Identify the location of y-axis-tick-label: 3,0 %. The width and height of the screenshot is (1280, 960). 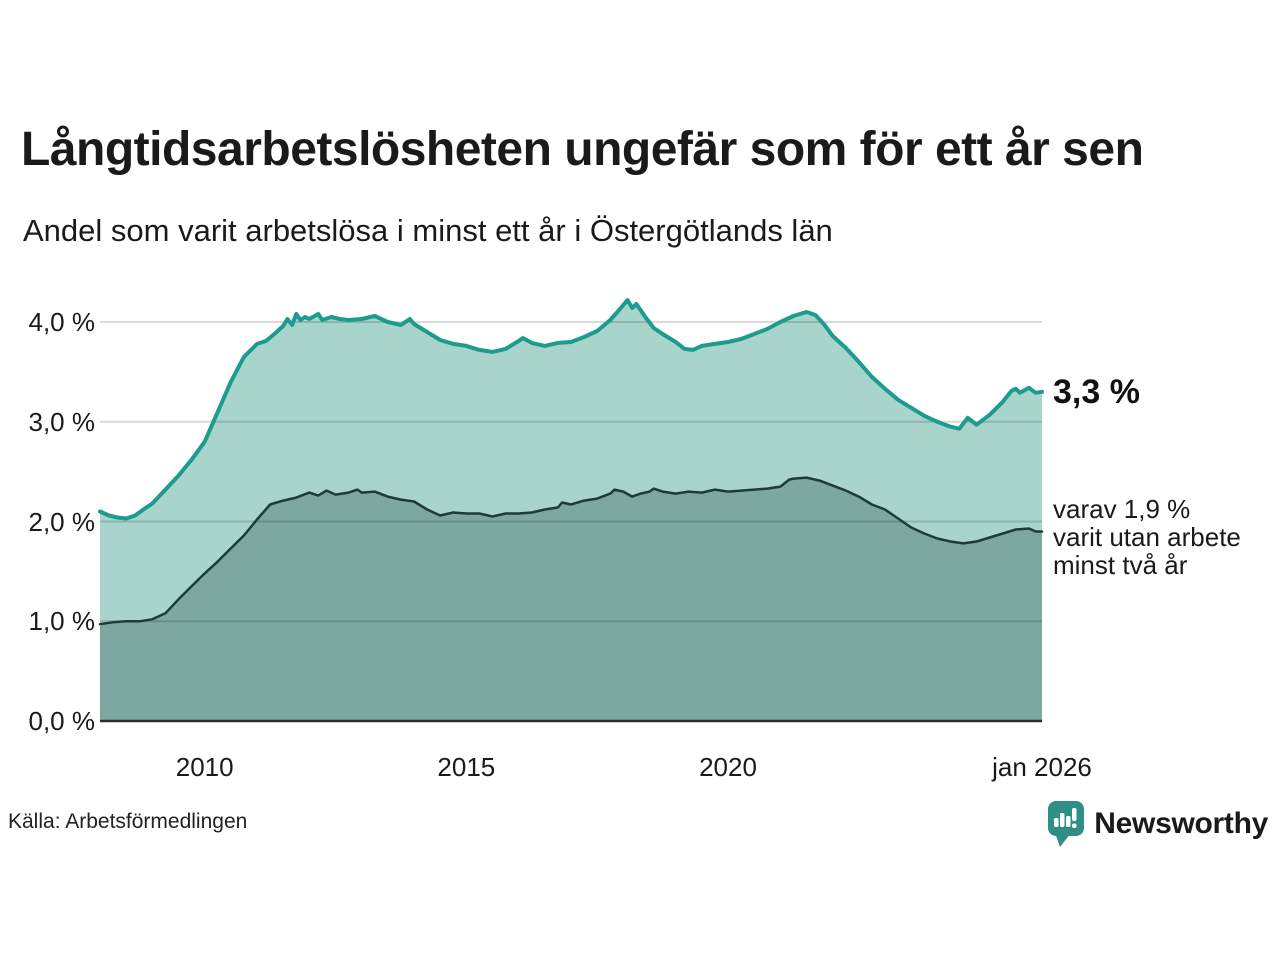
(62, 421).